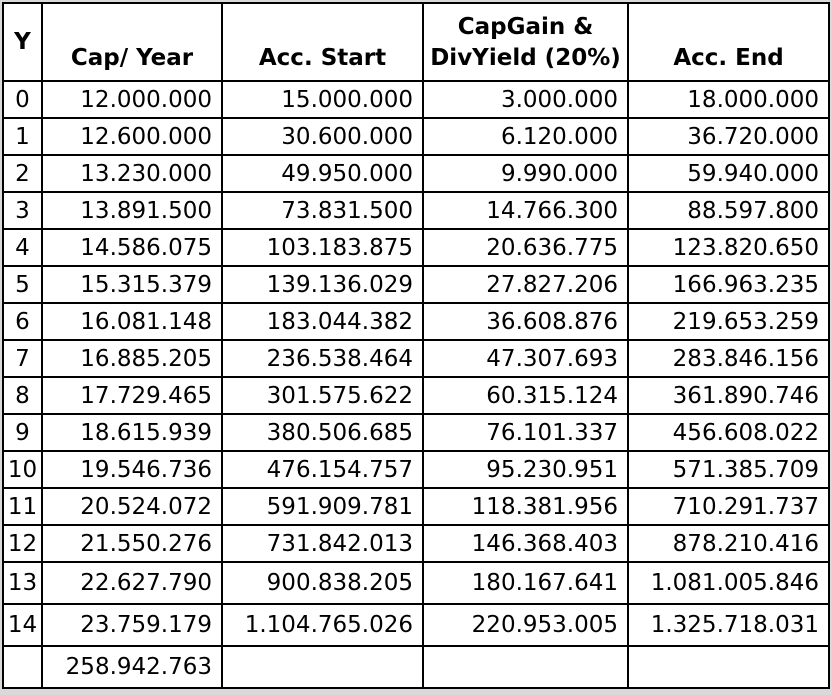  What do you see at coordinates (322, 42) in the screenshot?
I see `column-header-acc-start: Acc. Start` at bounding box center [322, 42].